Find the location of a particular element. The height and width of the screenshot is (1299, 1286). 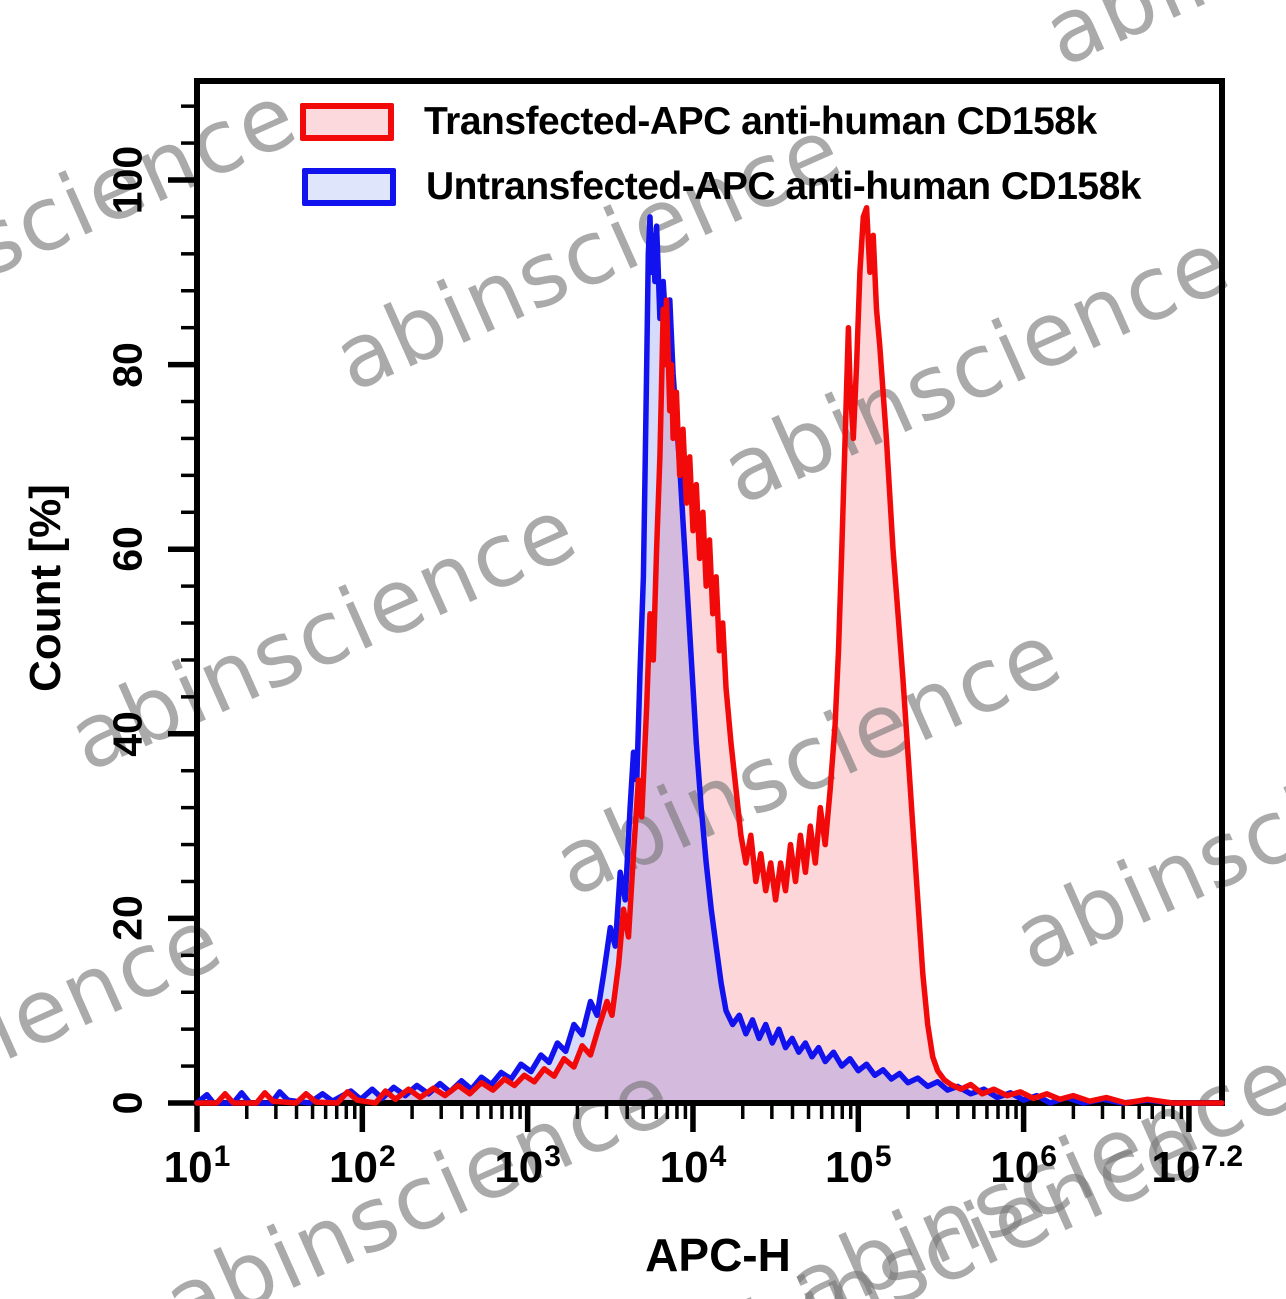

y-axis-title: Count [%] is located at coordinates (45, 588).